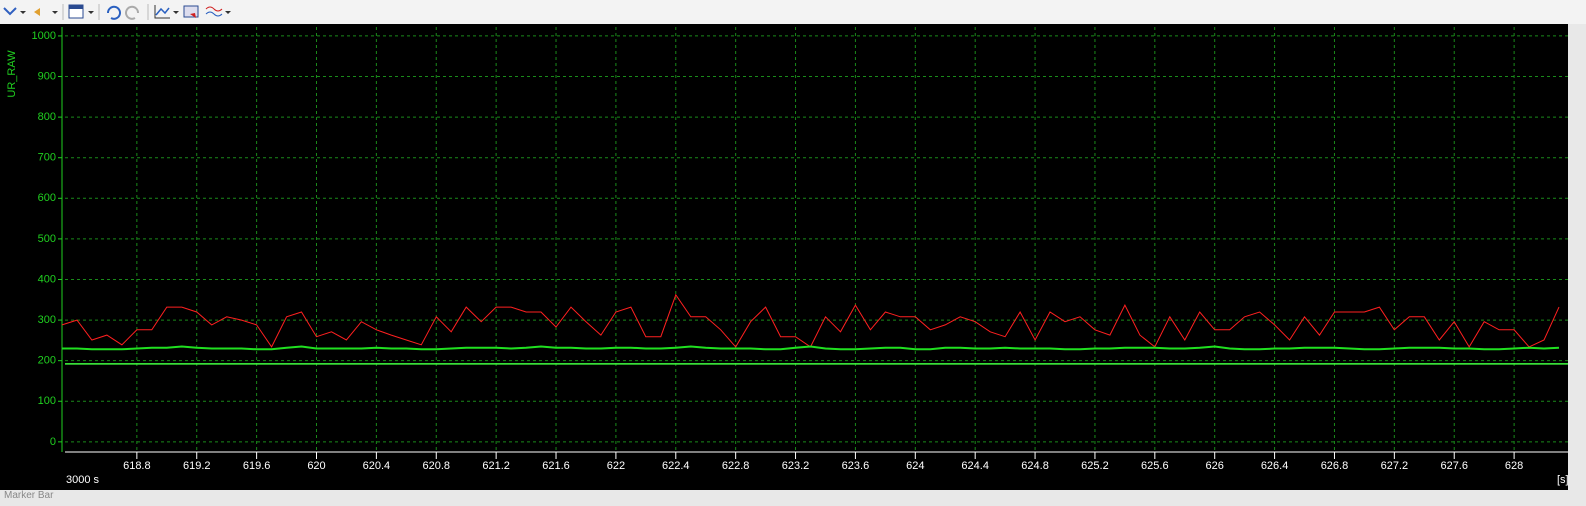 The width and height of the screenshot is (1586, 506). What do you see at coordinates (47, 198) in the screenshot?
I see `y-tick-label: 600` at bounding box center [47, 198].